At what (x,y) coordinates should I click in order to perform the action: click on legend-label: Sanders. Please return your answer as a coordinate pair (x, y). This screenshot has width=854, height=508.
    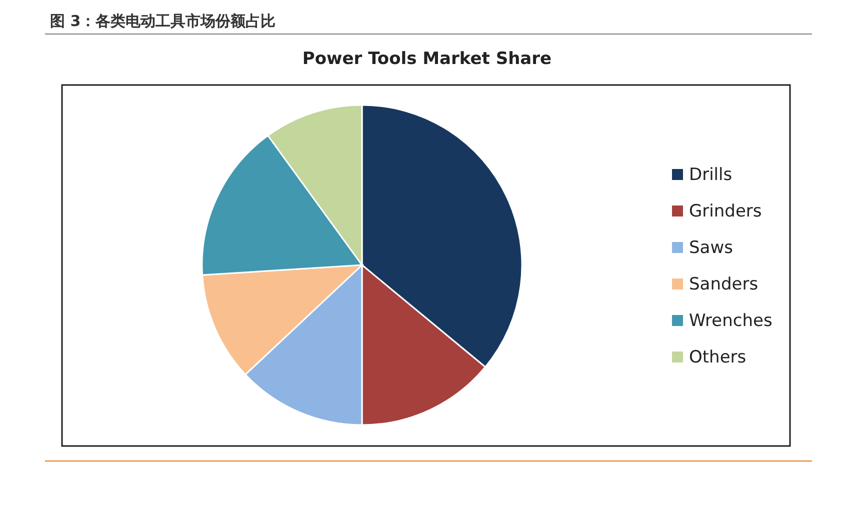
    Looking at the image, I should click on (723, 284).